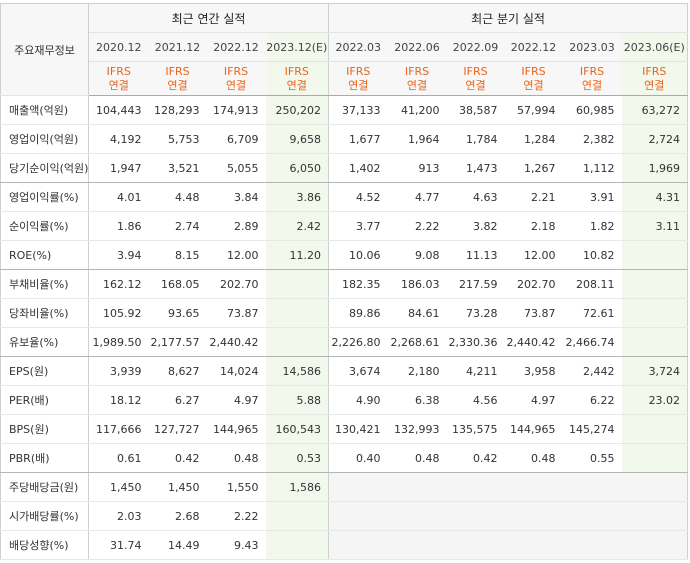  I want to click on table-cell: 4.52, so click(358, 197).